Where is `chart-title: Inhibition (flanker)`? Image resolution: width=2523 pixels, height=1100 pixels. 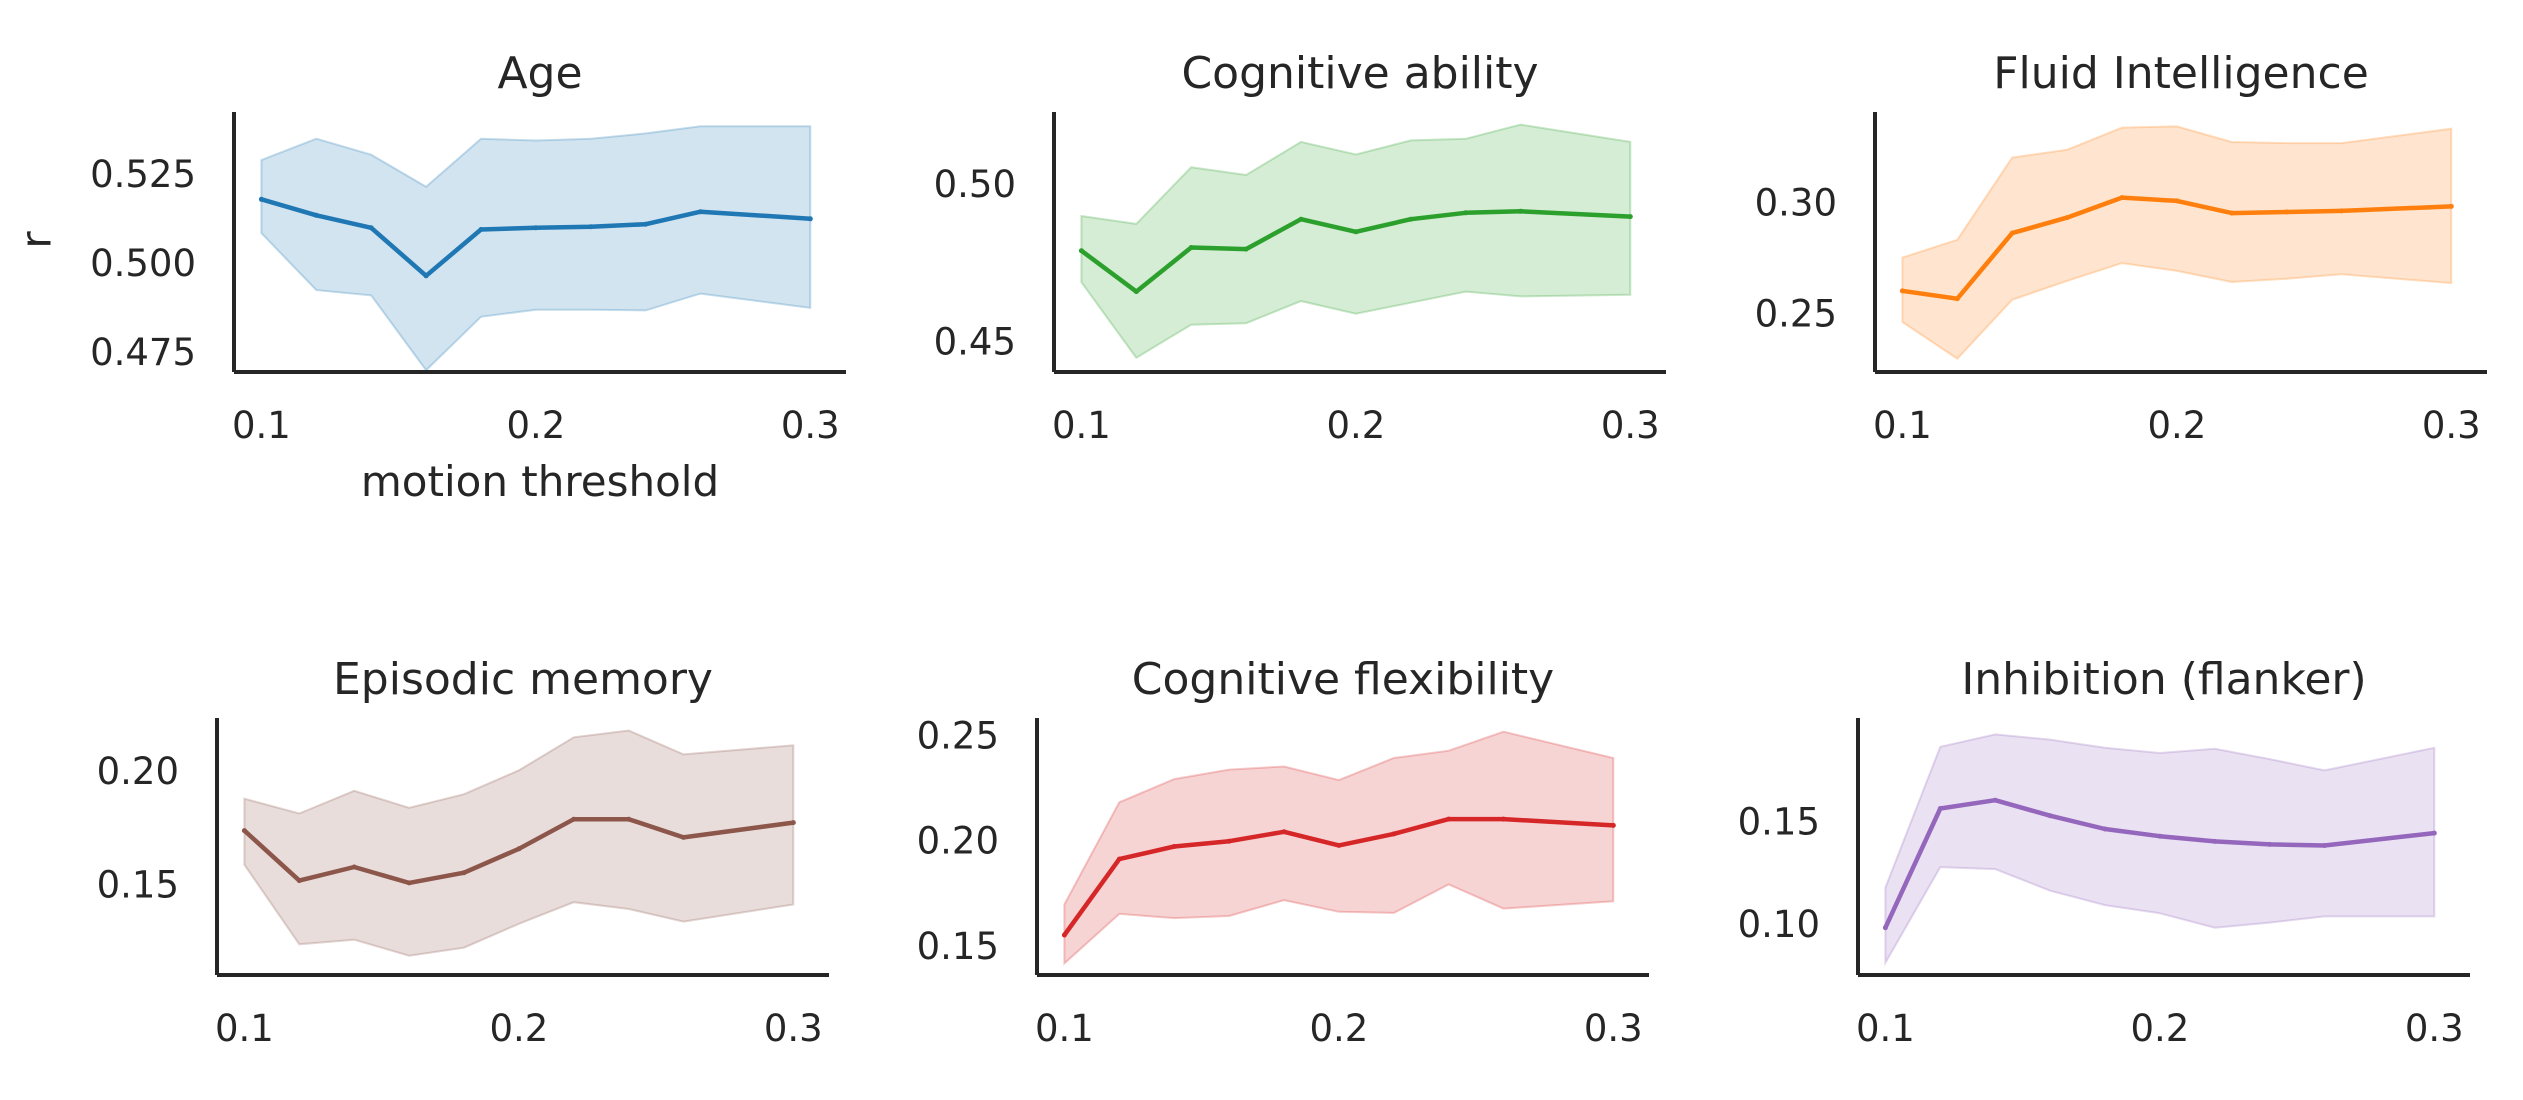
chart-title: Inhibition (flanker) is located at coordinates (2163, 679).